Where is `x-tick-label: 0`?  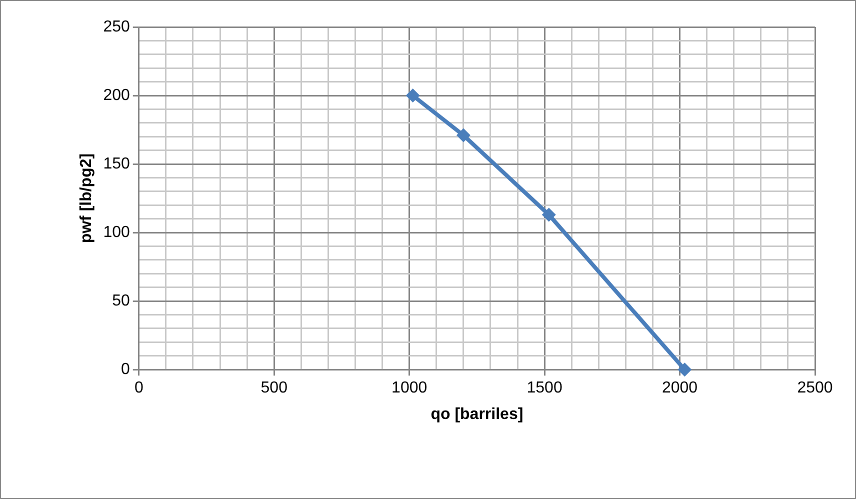 x-tick-label: 0 is located at coordinates (139, 388).